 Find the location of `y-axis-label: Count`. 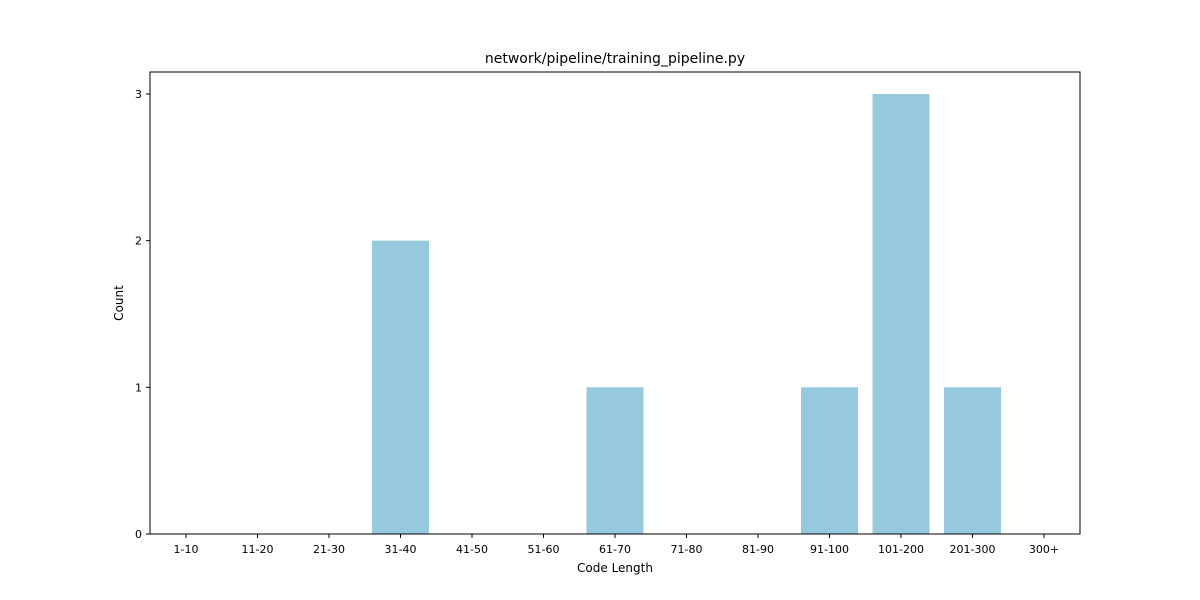

y-axis-label: Count is located at coordinates (119, 303).